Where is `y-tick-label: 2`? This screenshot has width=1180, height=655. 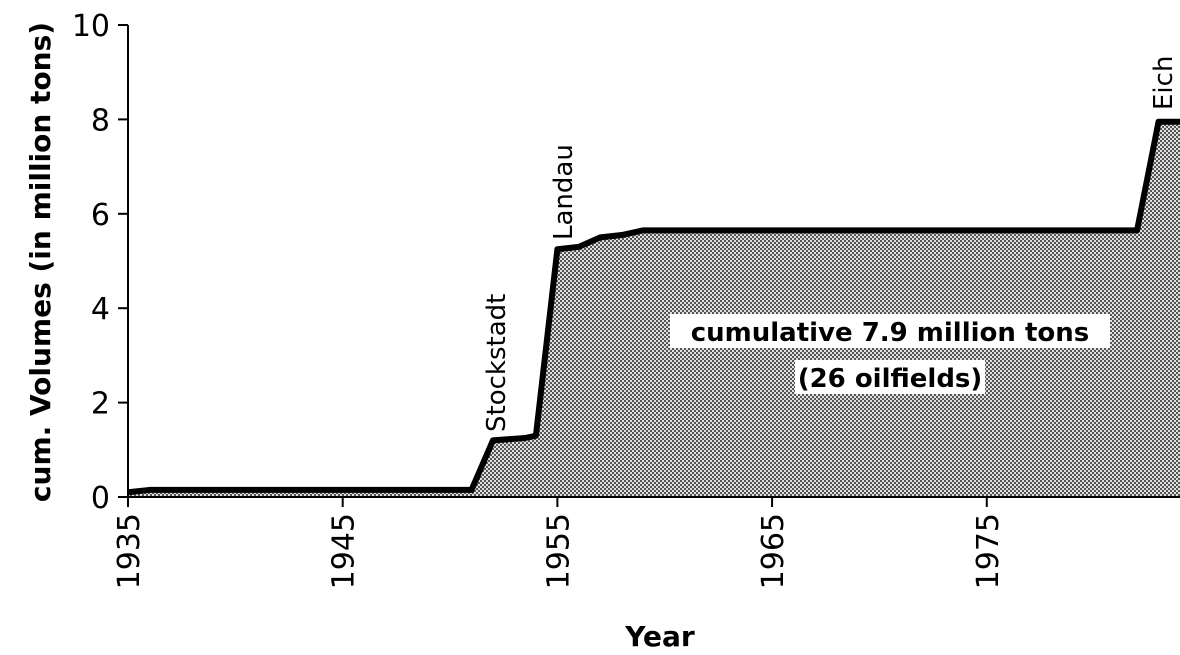
y-tick-label: 2 is located at coordinates (100, 404).